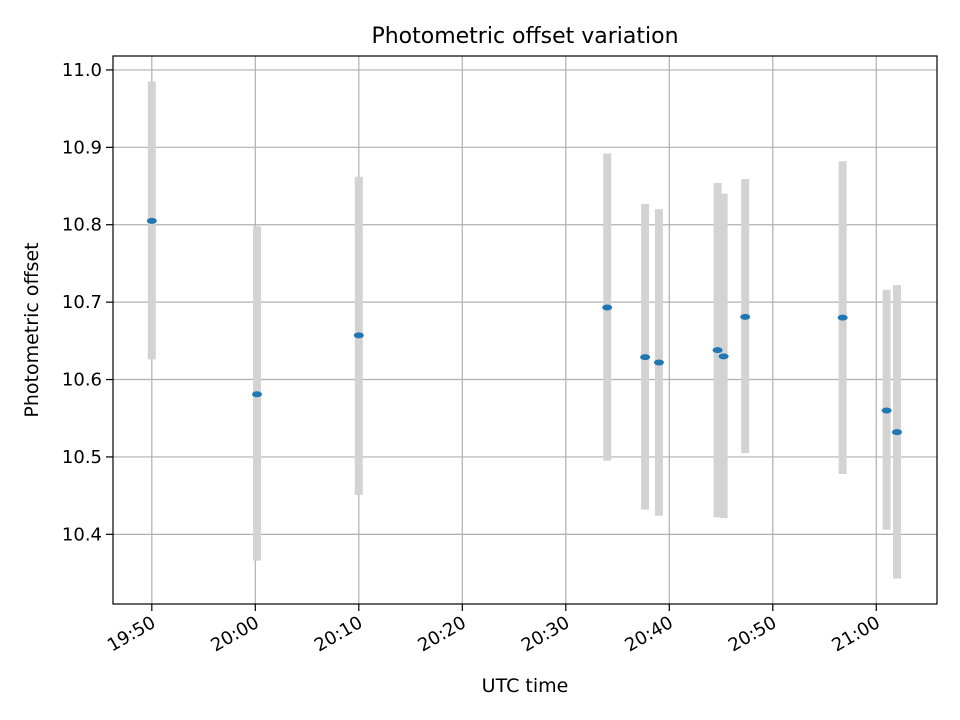 The height and width of the screenshot is (720, 960). Describe the element at coordinates (82, 302) in the screenshot. I see `y-tick-label: 10.7` at that location.